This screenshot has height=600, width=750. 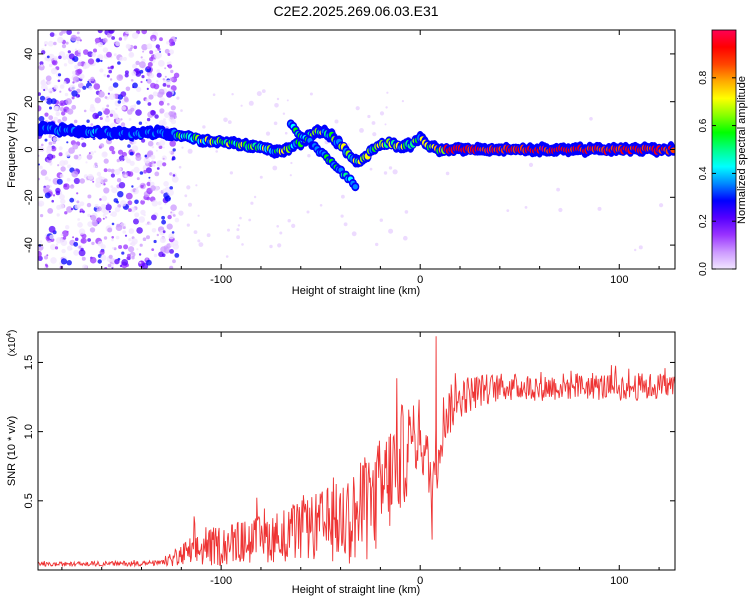 What do you see at coordinates (29, 362) in the screenshot?
I see `snr-y-tick-label: 1.5` at bounding box center [29, 362].